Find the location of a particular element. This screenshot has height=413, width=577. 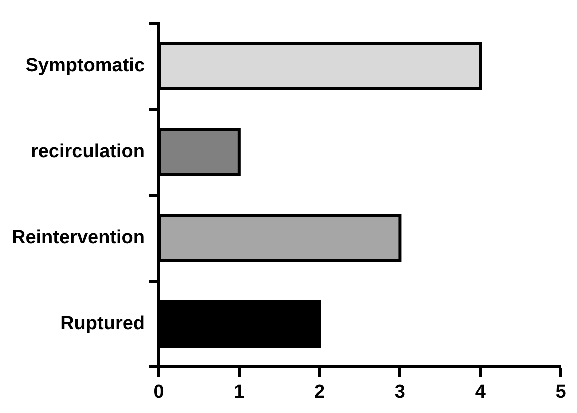

x-tick-label: 4 is located at coordinates (480, 392).